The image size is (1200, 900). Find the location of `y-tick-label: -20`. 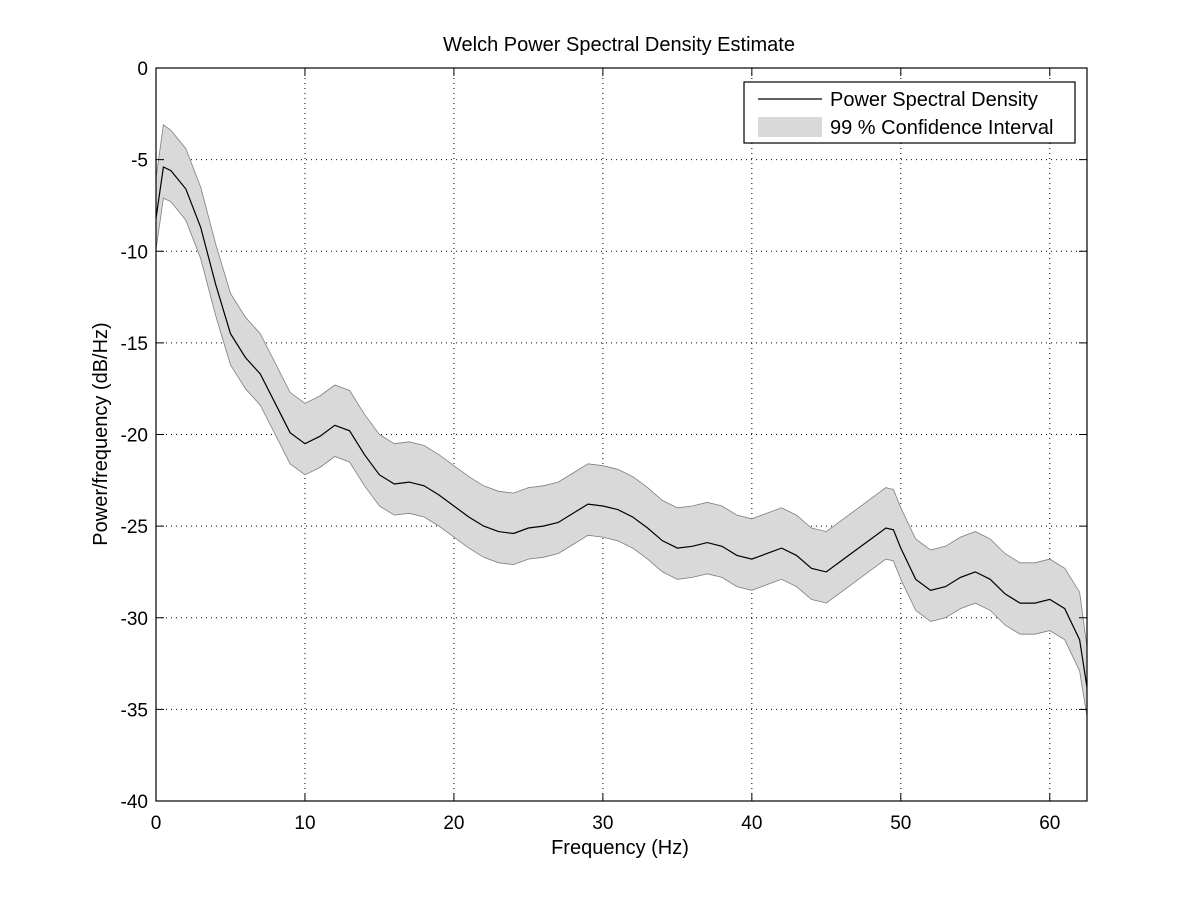

y-tick-label: -20 is located at coordinates (134, 436).